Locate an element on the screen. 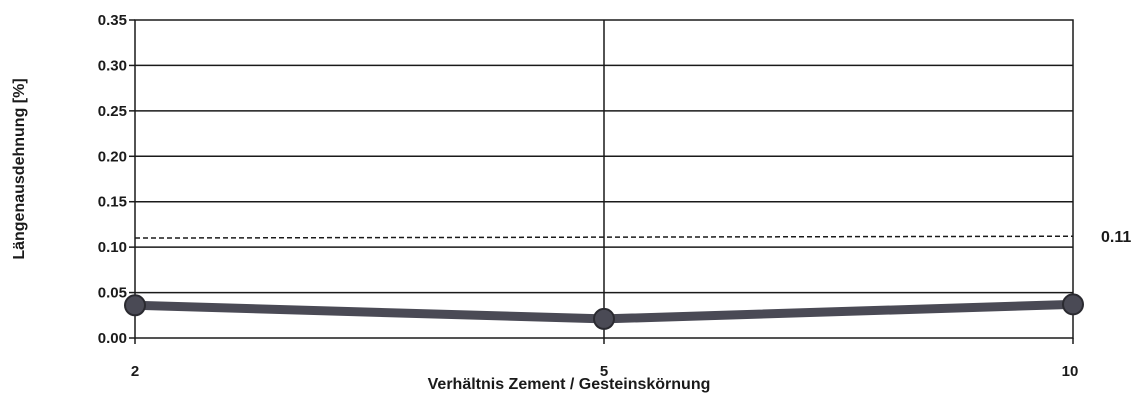 Image resolution: width=1141 pixels, height=394 pixels. y-tick-label: 0.20 is located at coordinates (112, 156).